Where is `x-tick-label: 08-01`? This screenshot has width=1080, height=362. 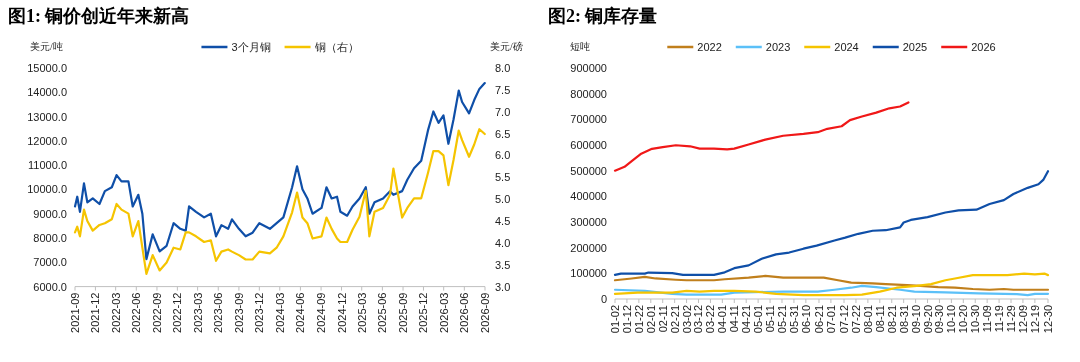
x-tick-label: 08-01 is located at coordinates (867, 319).